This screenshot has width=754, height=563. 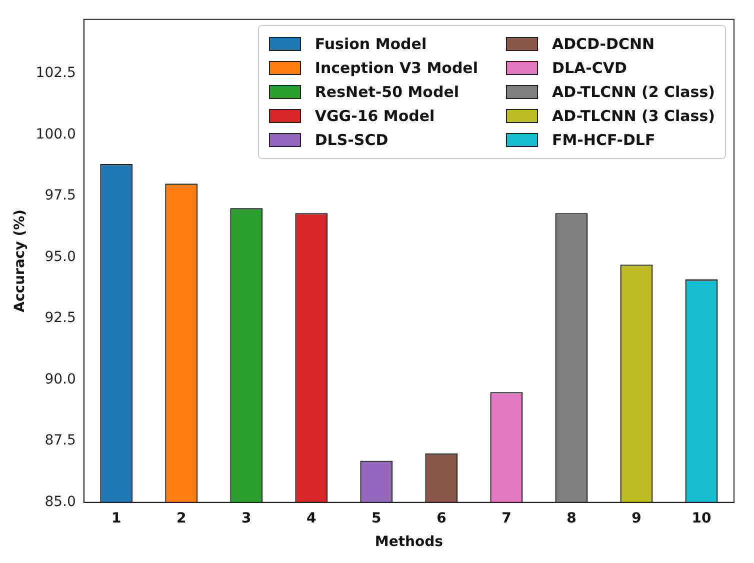 What do you see at coordinates (633, 116) in the screenshot?
I see `legend-label: AD-TLCNN (3 Class)` at bounding box center [633, 116].